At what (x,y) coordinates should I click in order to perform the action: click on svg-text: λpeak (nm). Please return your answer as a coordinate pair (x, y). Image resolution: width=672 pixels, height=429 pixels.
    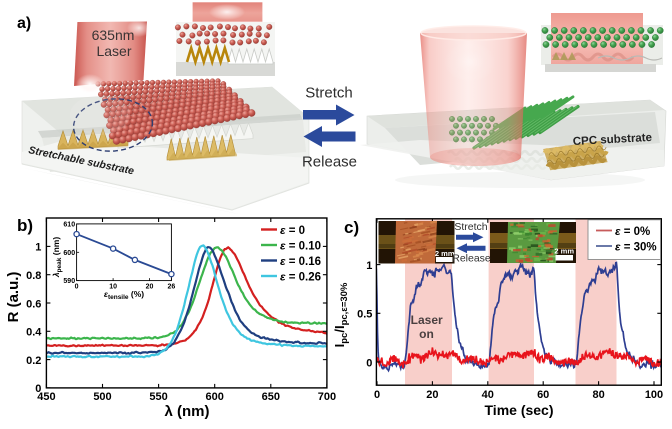
    Looking at the image, I should click on (57, 258).